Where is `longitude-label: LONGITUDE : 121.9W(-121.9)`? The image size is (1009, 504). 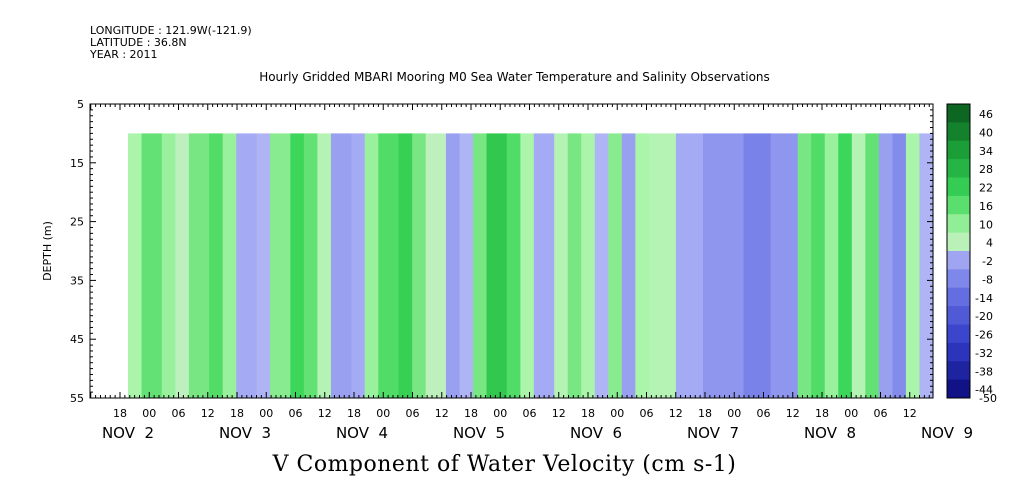
longitude-label: LONGITUDE : 121.9W(-121.9) is located at coordinates (171, 30).